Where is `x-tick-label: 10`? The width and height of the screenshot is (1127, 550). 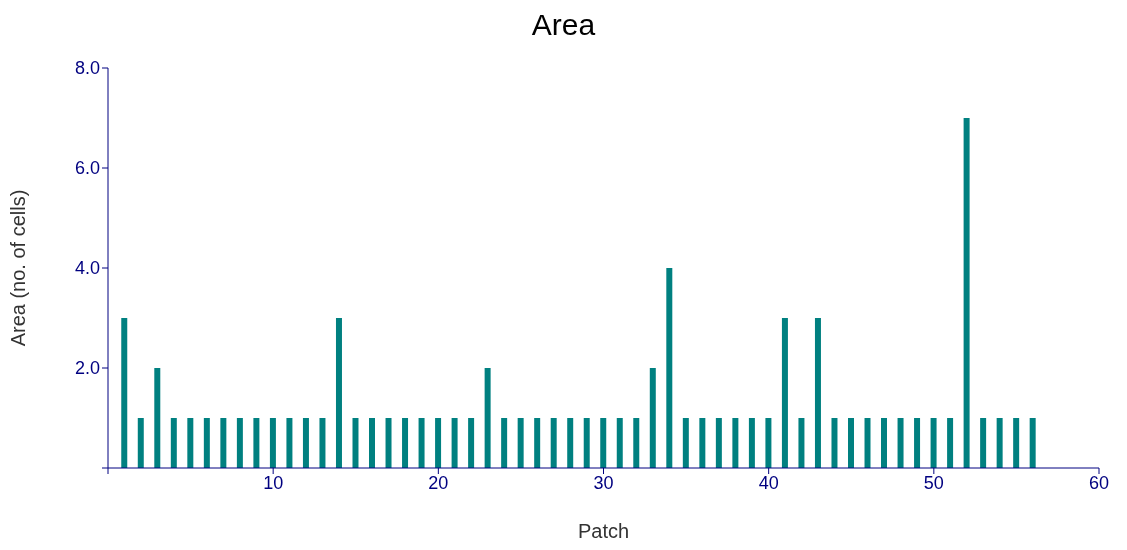
x-tick-label: 10 is located at coordinates (273, 482).